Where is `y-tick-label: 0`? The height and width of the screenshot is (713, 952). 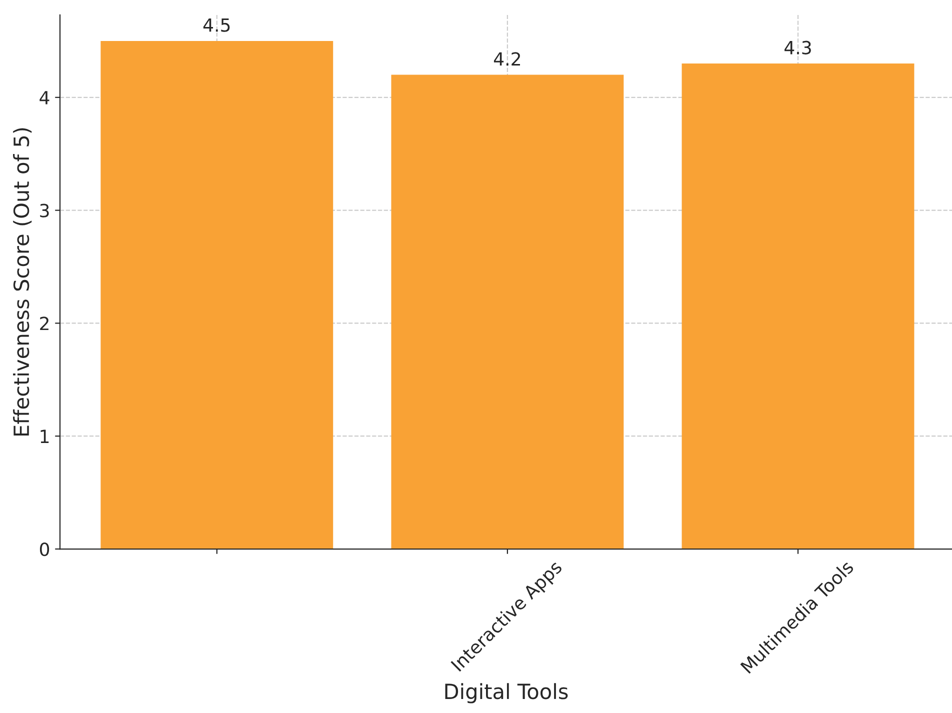 y-tick-label: 0 is located at coordinates (45, 549).